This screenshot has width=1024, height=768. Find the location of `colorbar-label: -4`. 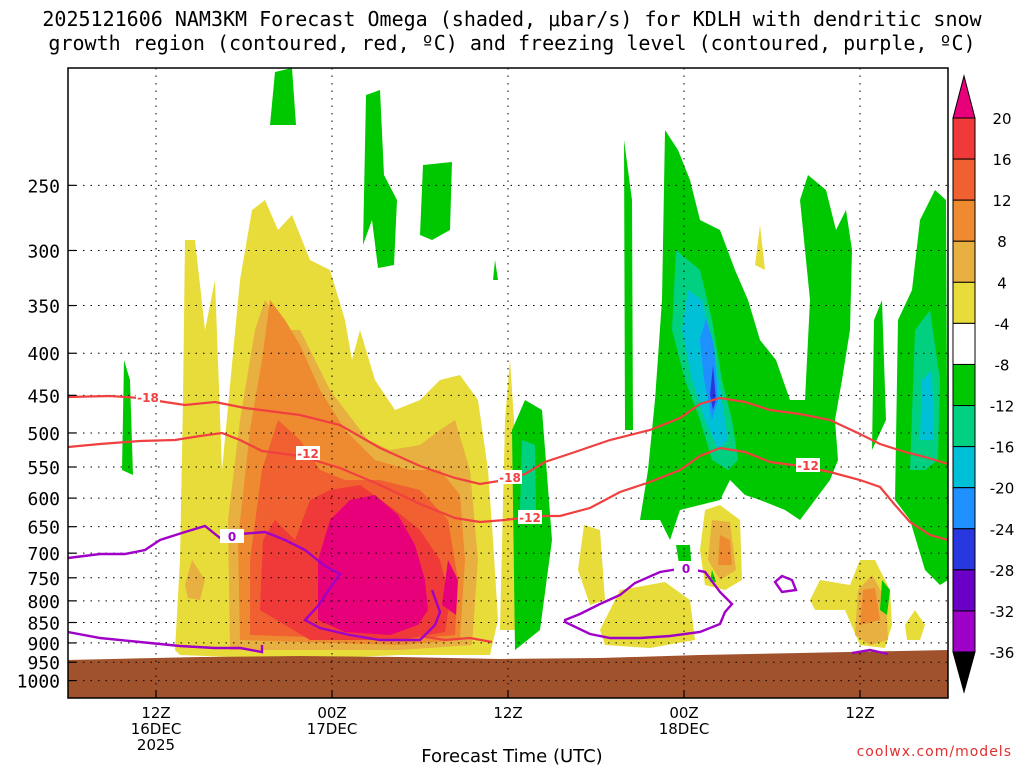

colorbar-label: -4 is located at coordinates (1002, 324).